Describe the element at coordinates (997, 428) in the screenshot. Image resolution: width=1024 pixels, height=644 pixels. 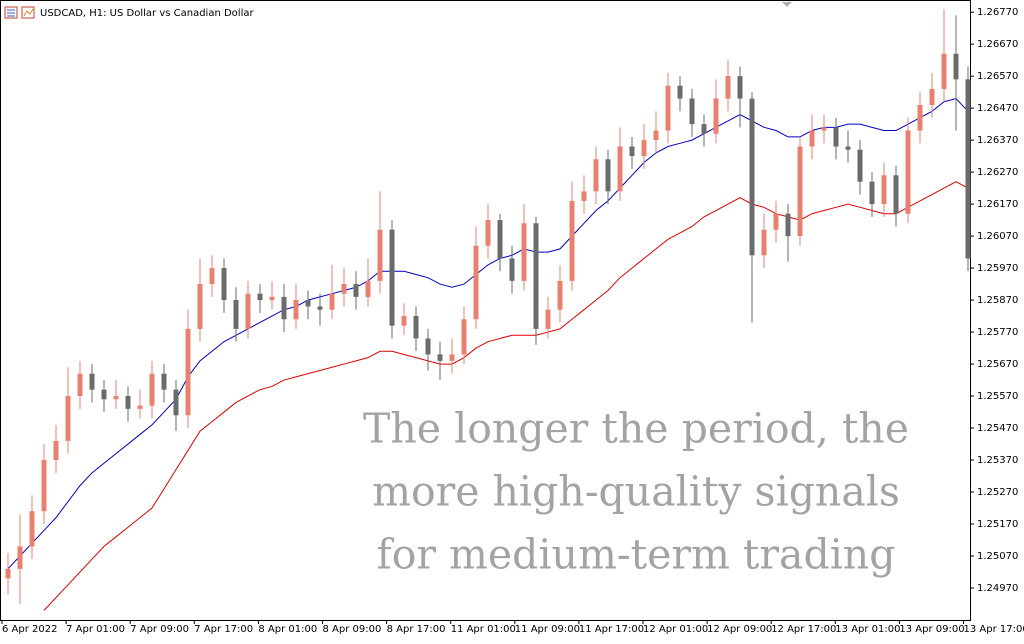
I see `y-tick-label: 1.25470` at that location.